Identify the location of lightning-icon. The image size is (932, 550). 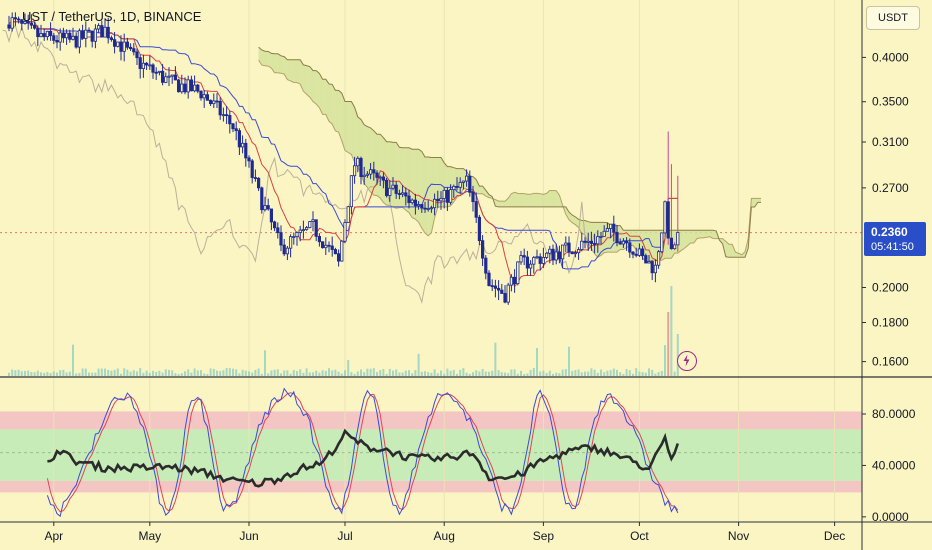
(687, 361).